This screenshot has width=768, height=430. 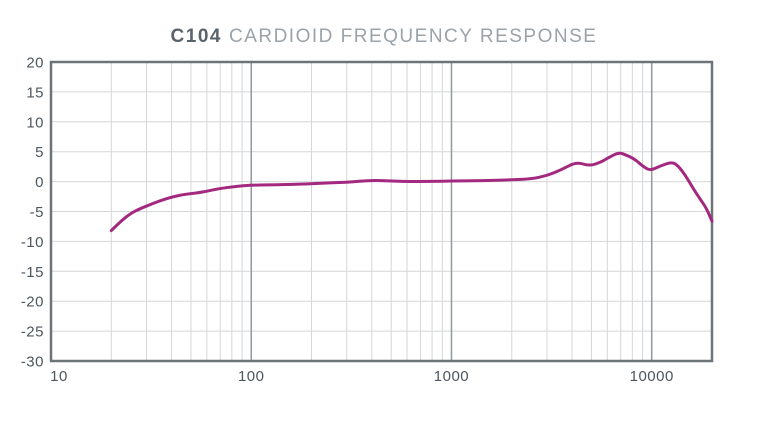 I want to click on y-tick-label: 15, so click(x=35, y=92).